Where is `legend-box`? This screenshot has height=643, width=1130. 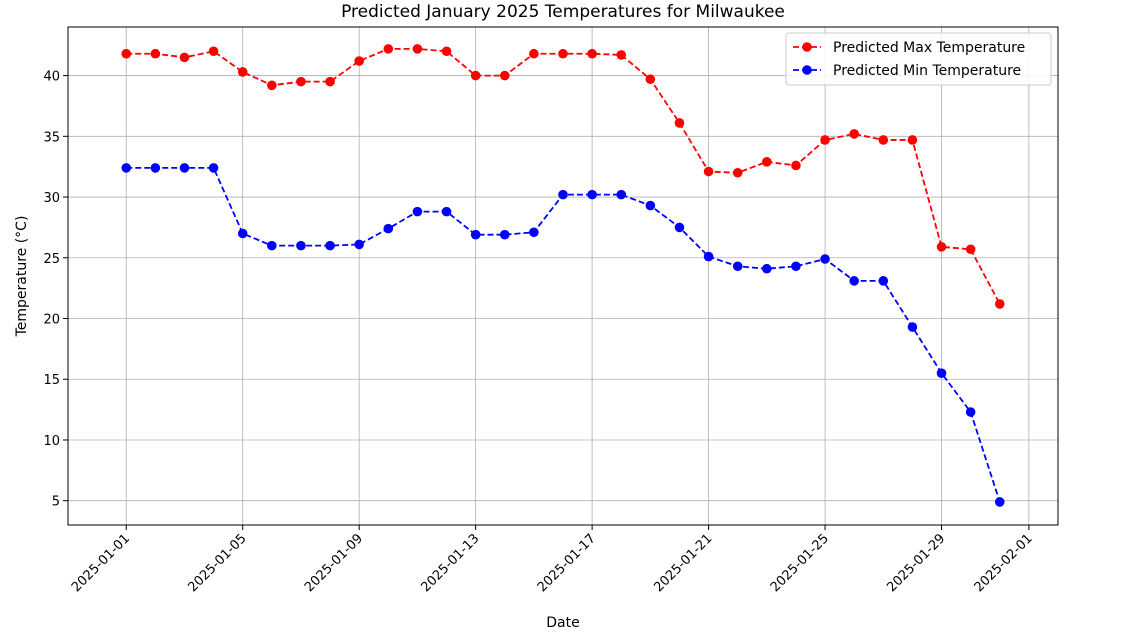 legend-box is located at coordinates (918, 59).